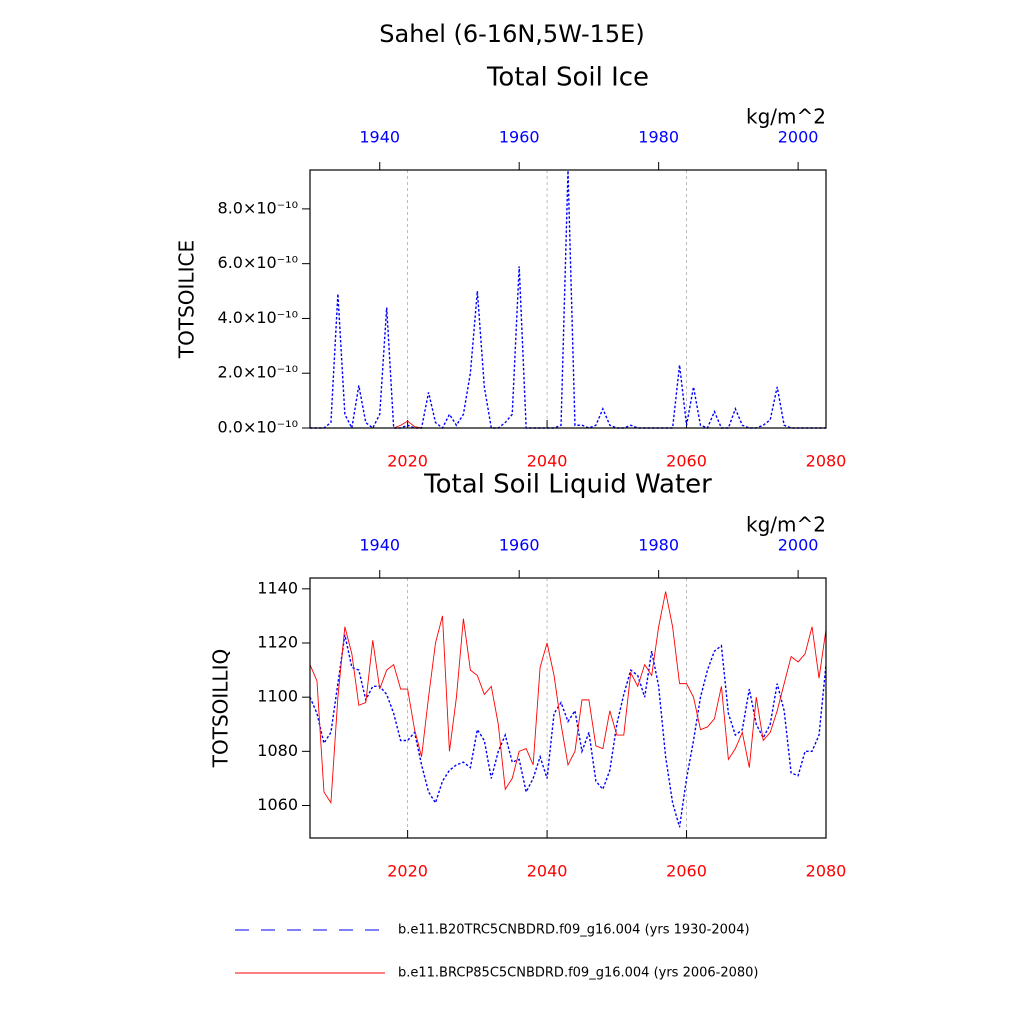  What do you see at coordinates (277, 587) in the screenshot?
I see `y-tick-label: 1140` at bounding box center [277, 587].